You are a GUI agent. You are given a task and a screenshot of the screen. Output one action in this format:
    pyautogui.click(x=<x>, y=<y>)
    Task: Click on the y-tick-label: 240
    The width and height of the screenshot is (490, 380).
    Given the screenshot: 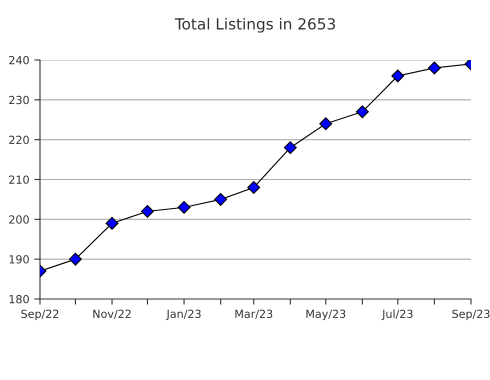 What is the action you would take?
    pyautogui.click(x=19, y=60)
    